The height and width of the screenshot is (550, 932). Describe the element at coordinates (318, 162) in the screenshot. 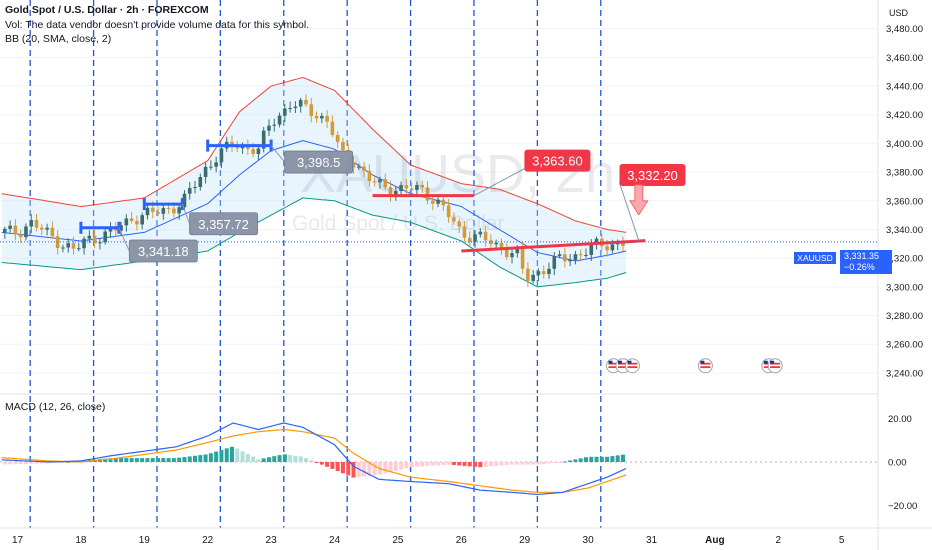

I see `grey-callout-label: 3,398.5` at that location.